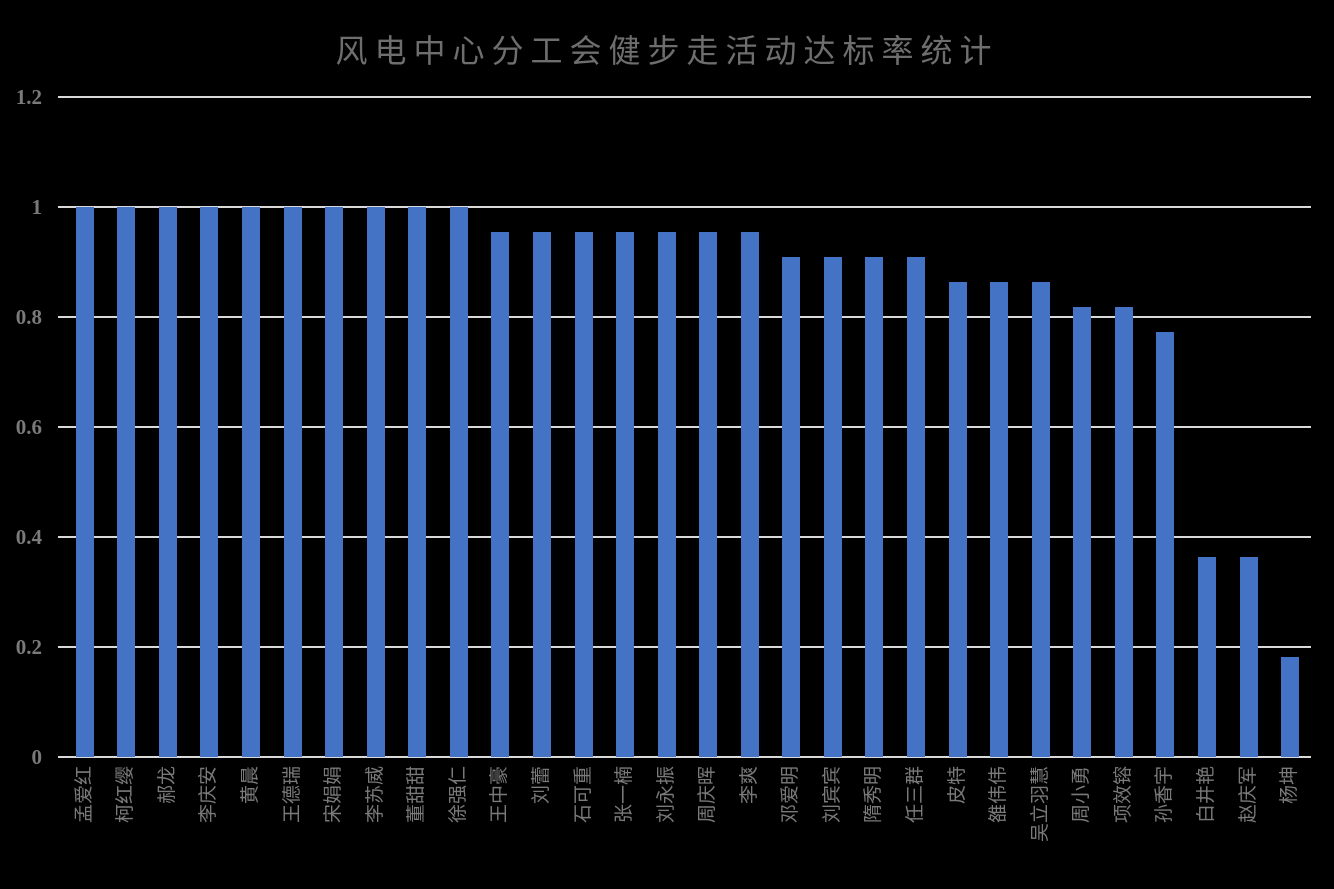  What do you see at coordinates (542, 816) in the screenshot?
I see `x-axis-label-slot: 刘蕾` at bounding box center [542, 816].